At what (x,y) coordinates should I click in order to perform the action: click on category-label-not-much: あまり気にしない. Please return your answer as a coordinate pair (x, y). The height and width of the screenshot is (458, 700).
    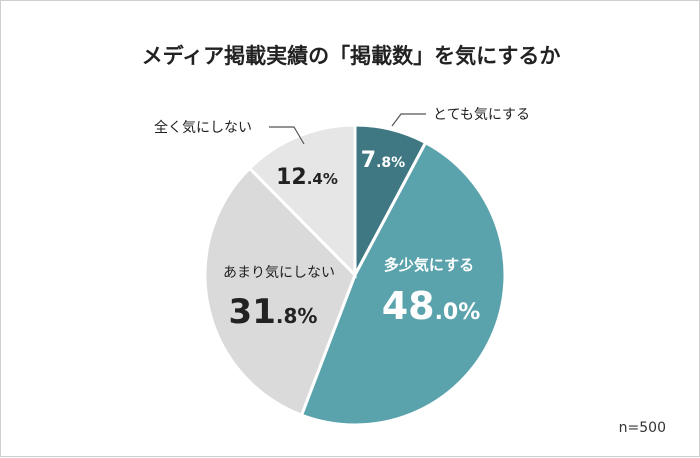
    Looking at the image, I should click on (279, 273).